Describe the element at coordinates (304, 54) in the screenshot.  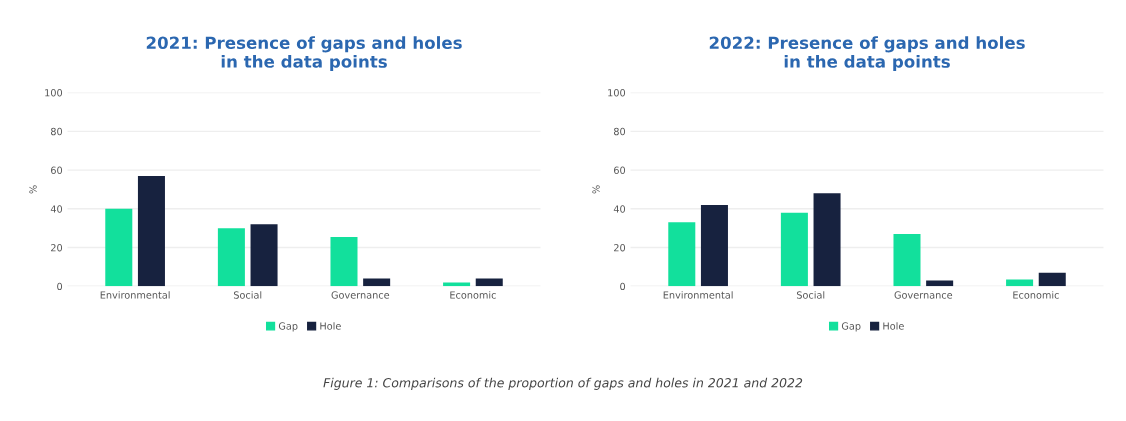
I see `chart-title: 2021: Presence of gaps and holes in the data points` at that location.